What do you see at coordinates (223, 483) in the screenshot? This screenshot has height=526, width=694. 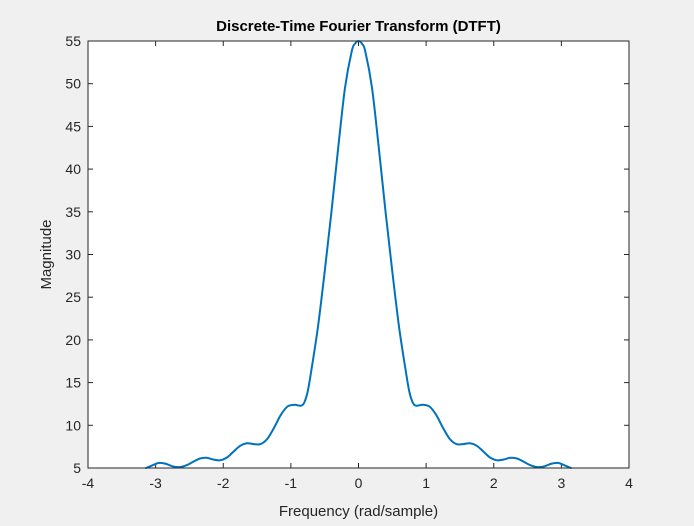 I see `x-tick-label: -2` at bounding box center [223, 483].